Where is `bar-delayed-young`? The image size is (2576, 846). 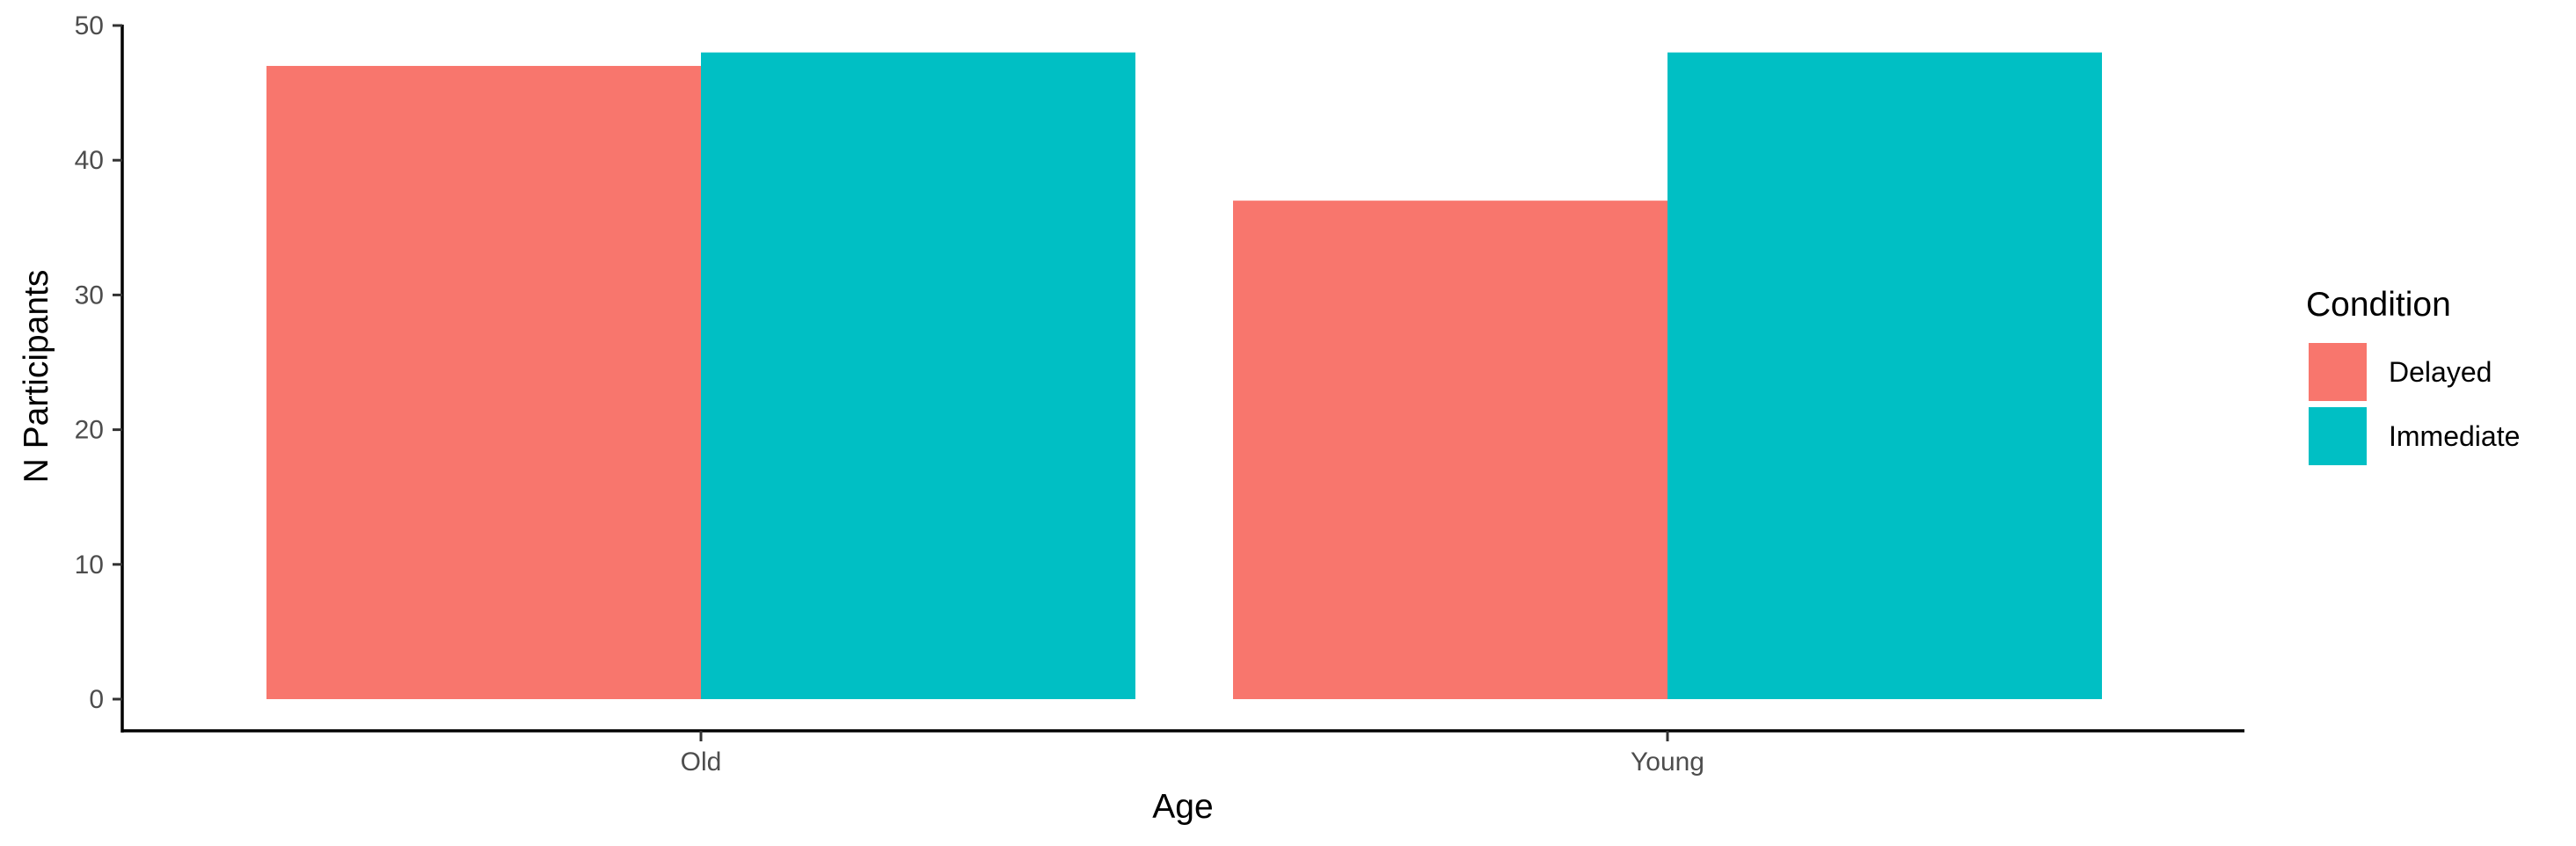 bar-delayed-young is located at coordinates (1450, 450).